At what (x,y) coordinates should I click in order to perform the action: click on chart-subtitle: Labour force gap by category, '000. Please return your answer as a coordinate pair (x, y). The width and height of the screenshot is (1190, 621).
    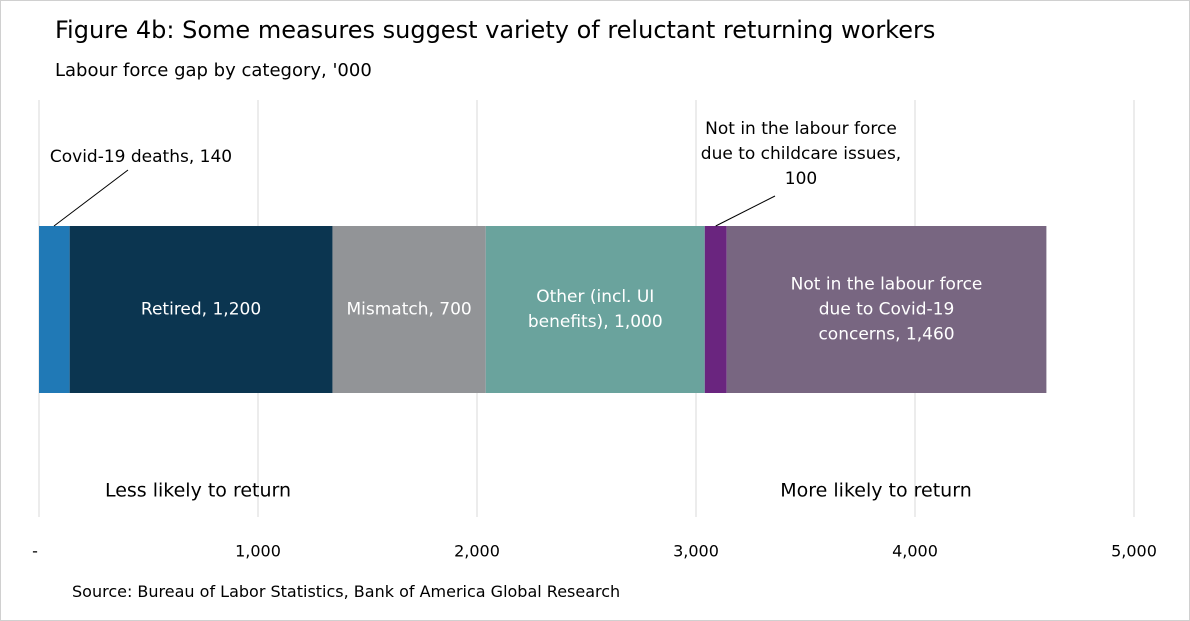
    Looking at the image, I should click on (213, 70).